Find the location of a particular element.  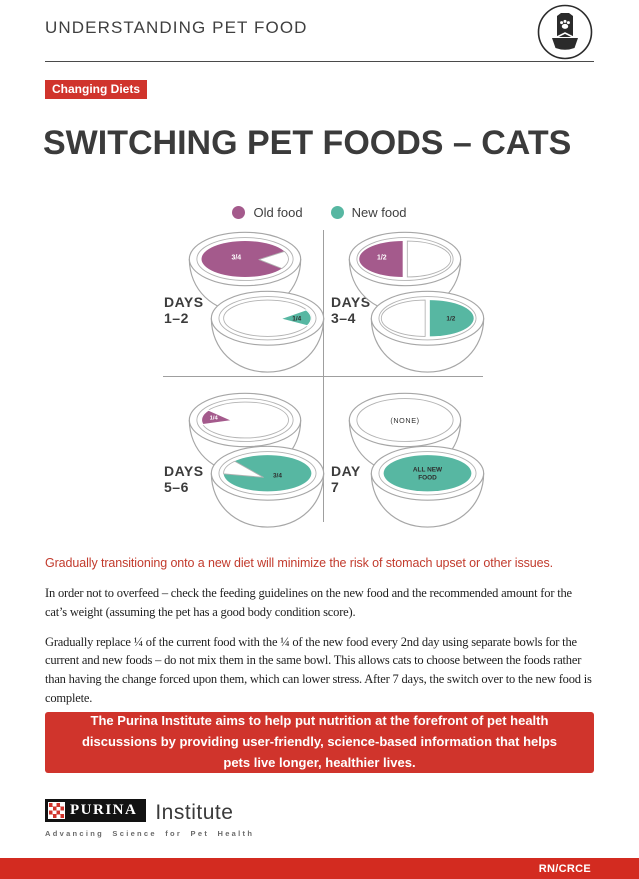

quadrant-label-line1: DAY is located at coordinates (346, 471).